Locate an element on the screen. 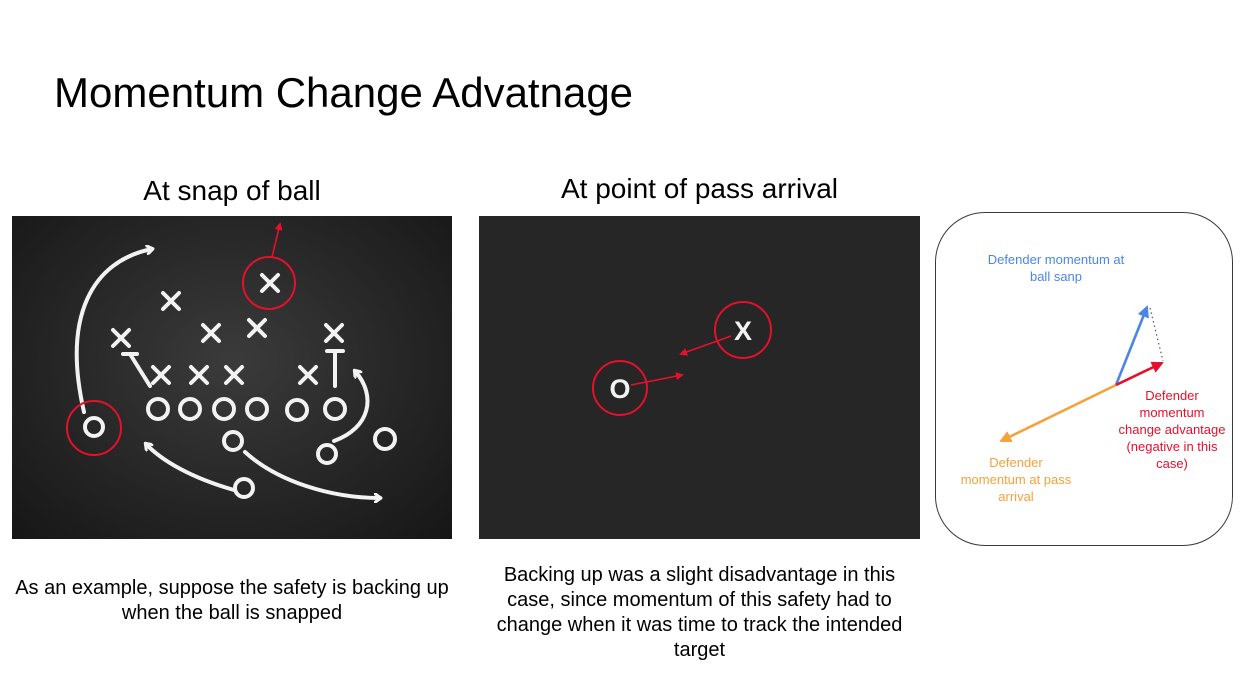 Image resolution: width=1240 pixels, height=693 pixels. arrival-board-art: X O is located at coordinates (682, 358).